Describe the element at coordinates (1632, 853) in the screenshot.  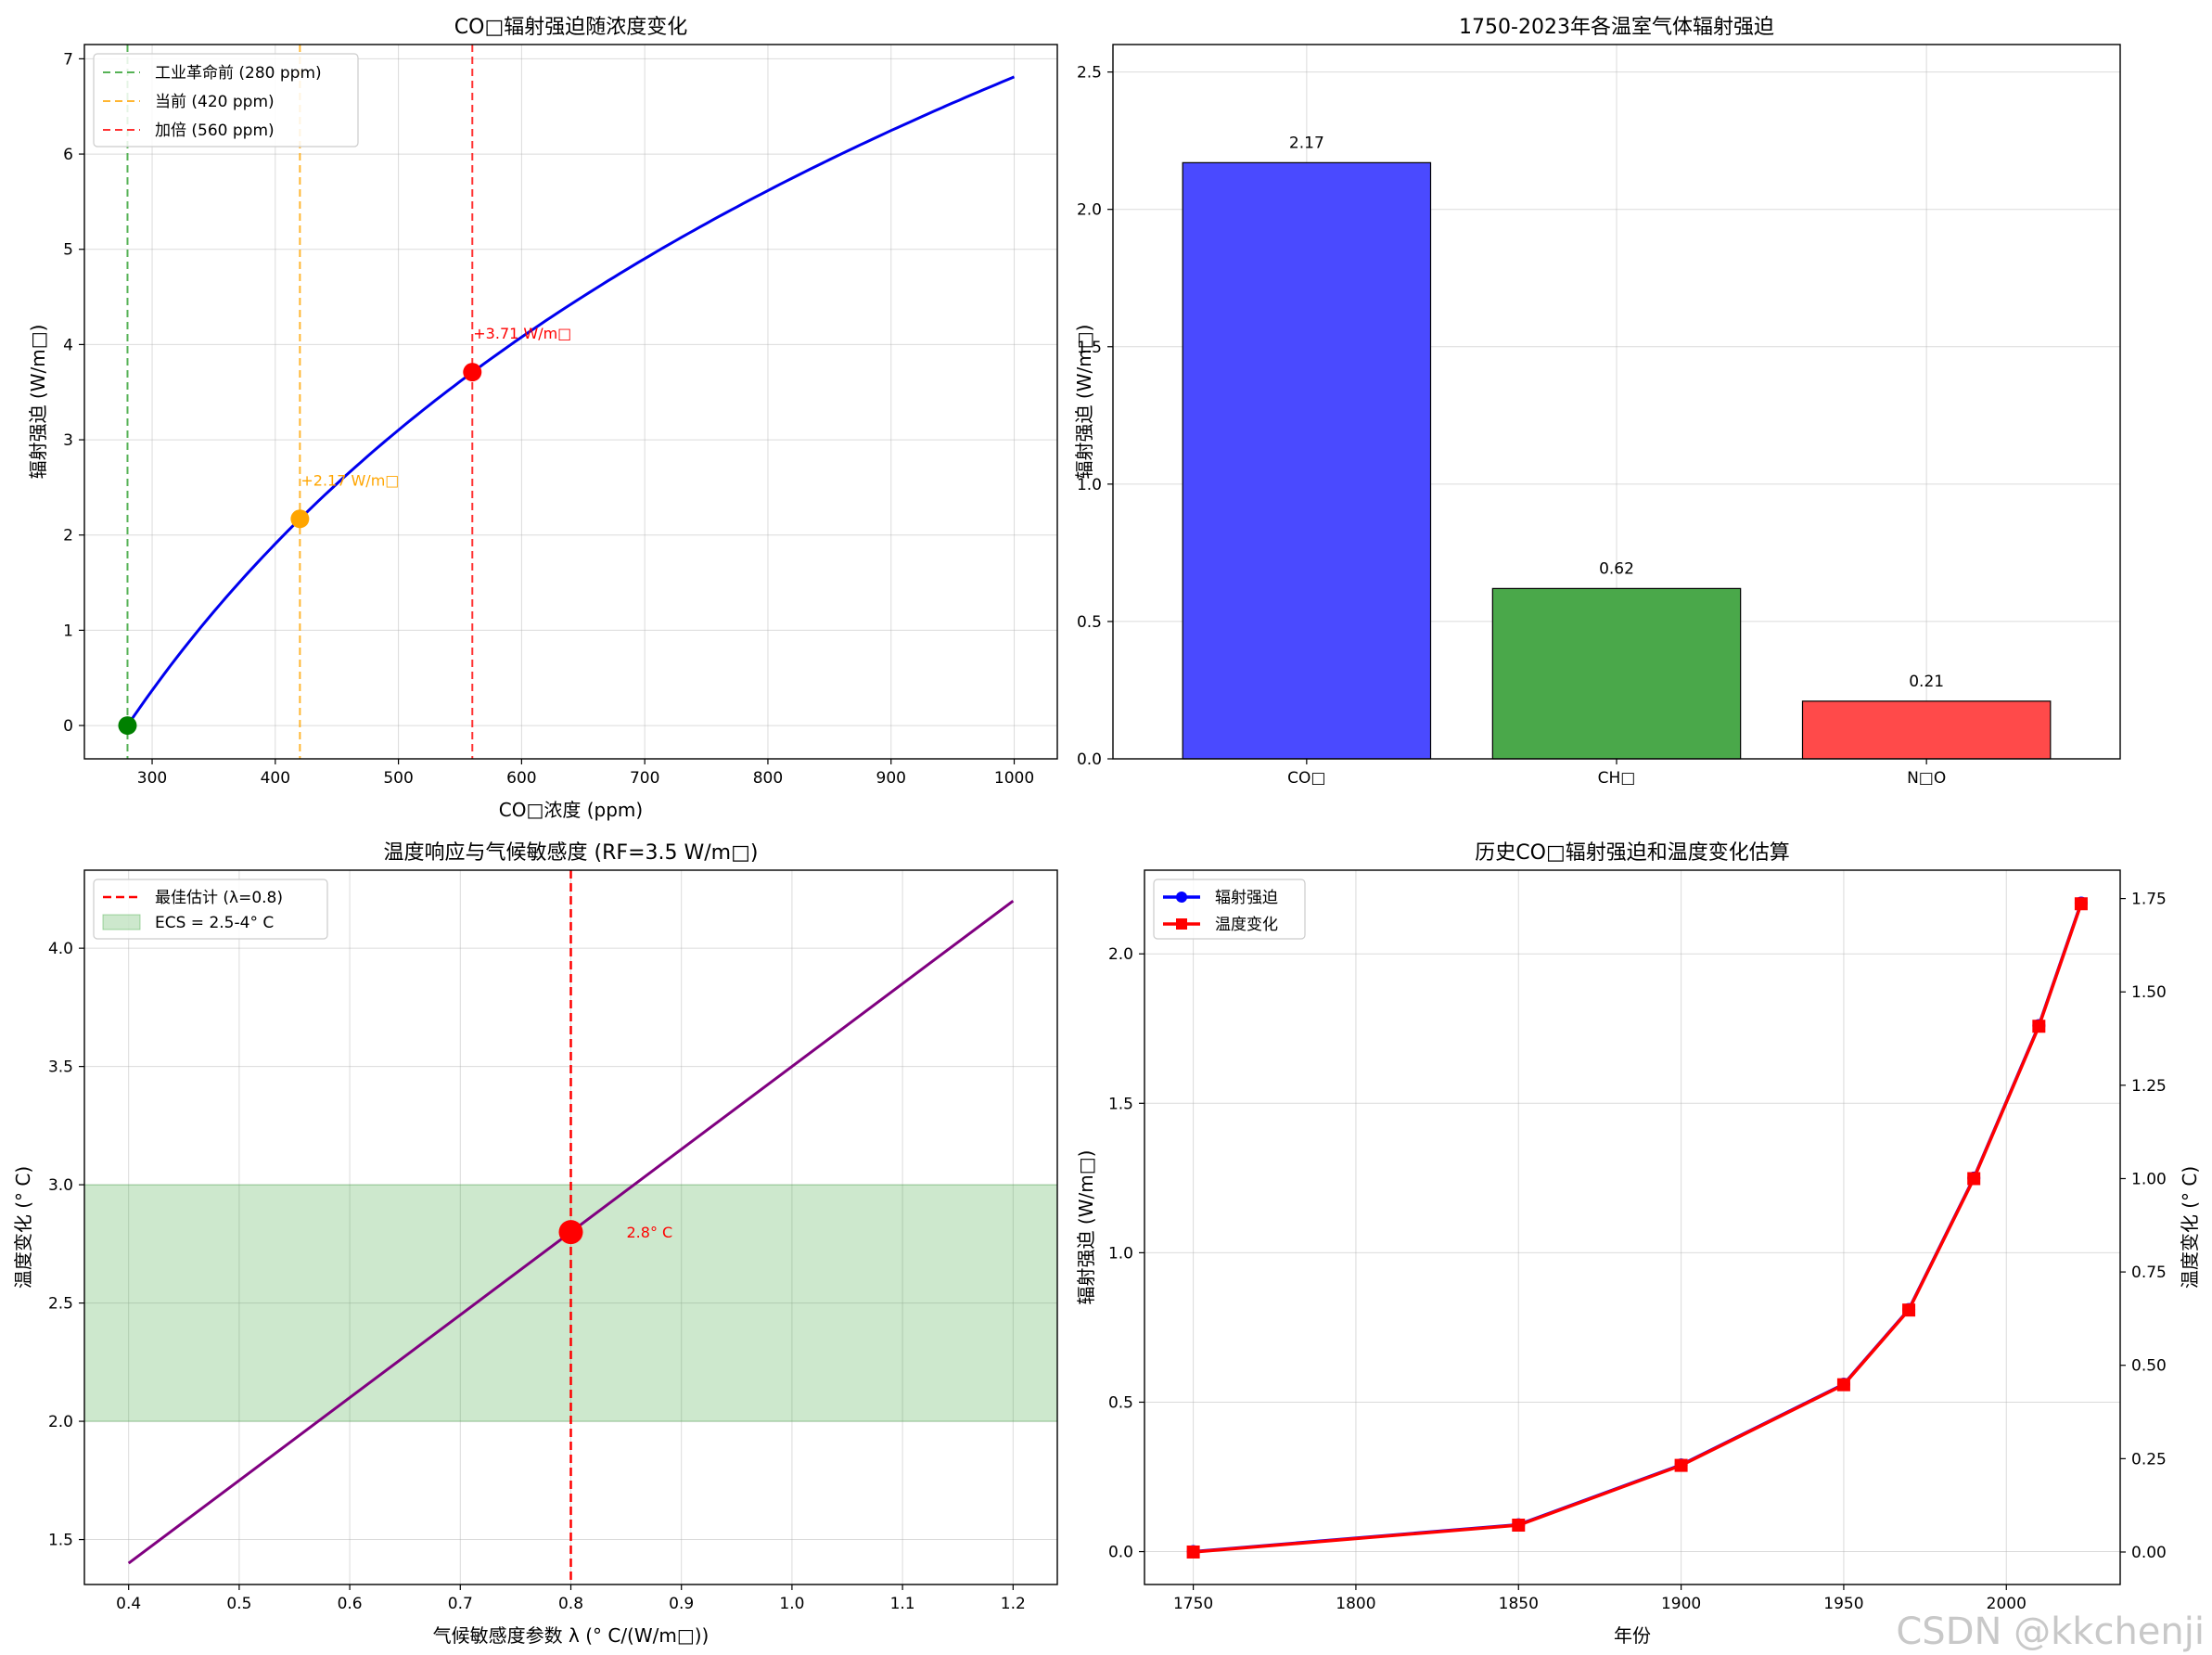
I see `chart-title: 历史CO□辐射强迫和温度变化估算` at that location.